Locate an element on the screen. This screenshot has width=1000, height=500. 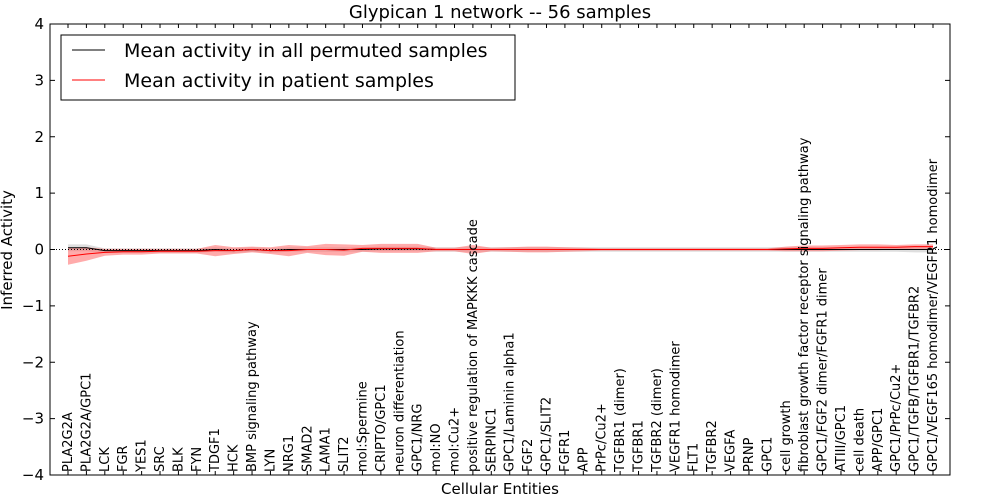
x-category-label: GPC1/SLIT2 is located at coordinates (547, 434).